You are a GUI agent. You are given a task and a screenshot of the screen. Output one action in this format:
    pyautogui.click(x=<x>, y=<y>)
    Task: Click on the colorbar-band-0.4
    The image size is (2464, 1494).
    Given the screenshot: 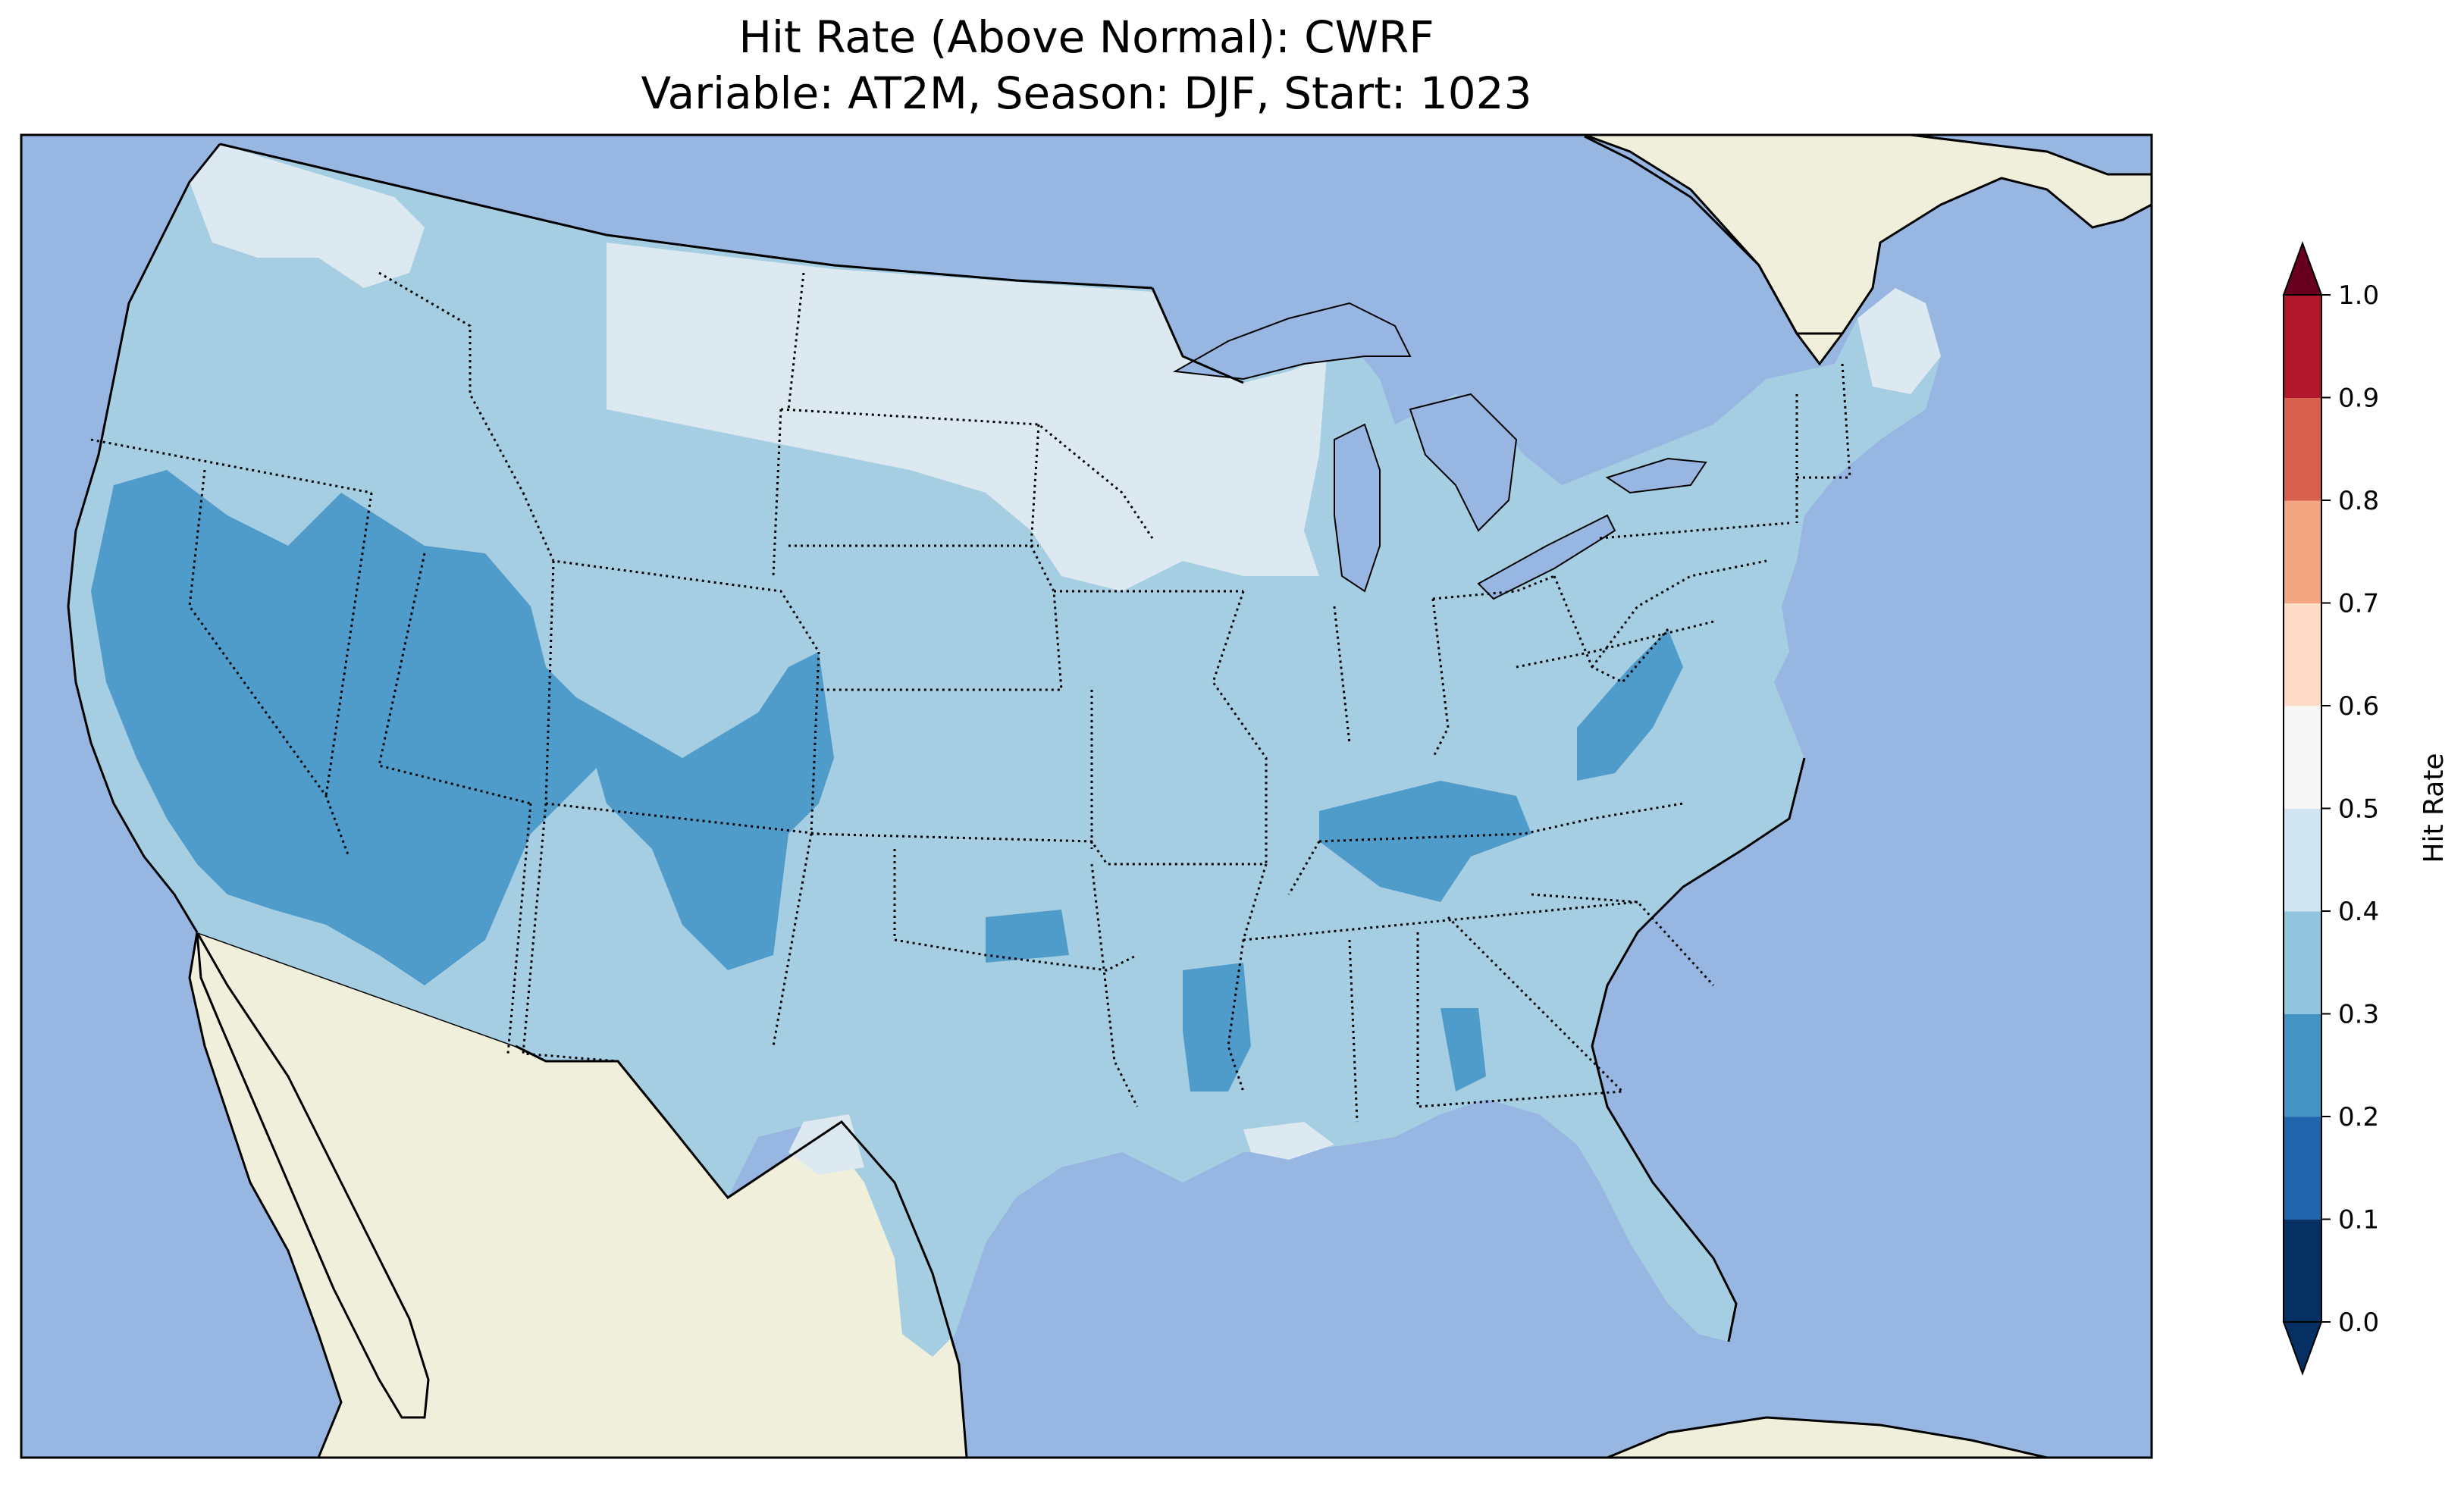 What is the action you would take?
    pyautogui.click(x=2303, y=860)
    